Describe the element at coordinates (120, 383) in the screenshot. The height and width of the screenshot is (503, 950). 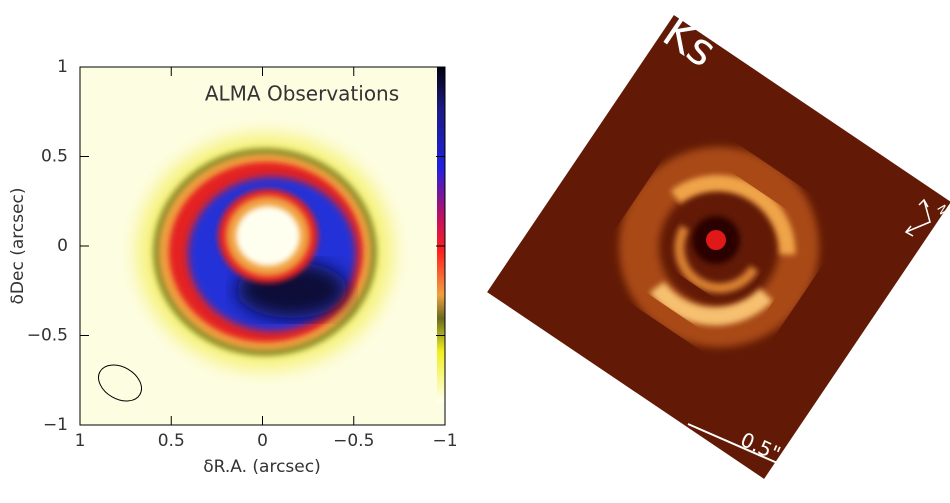
I see `beam` at that location.